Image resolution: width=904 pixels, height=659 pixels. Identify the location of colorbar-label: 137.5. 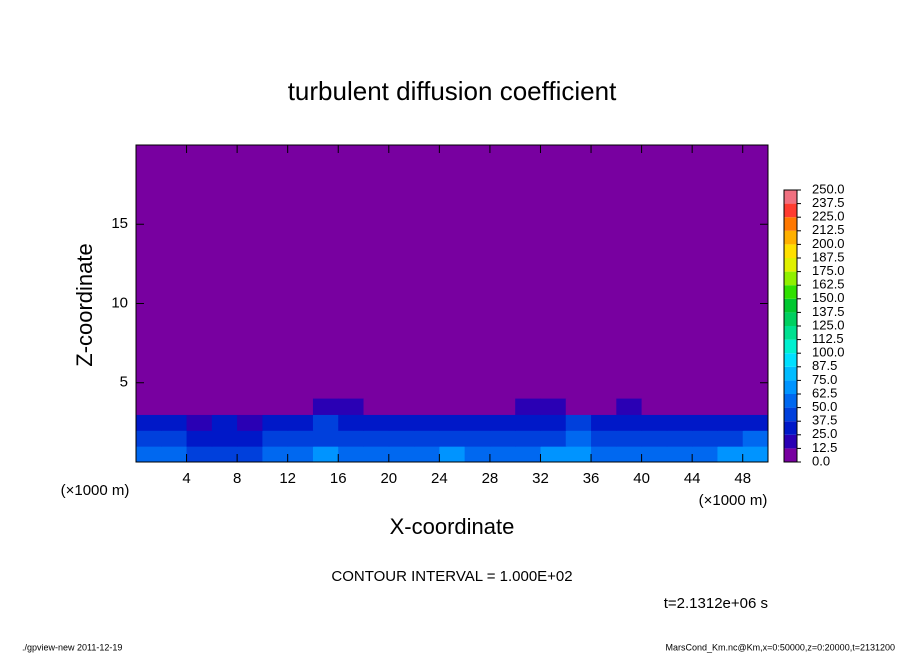
(828, 311).